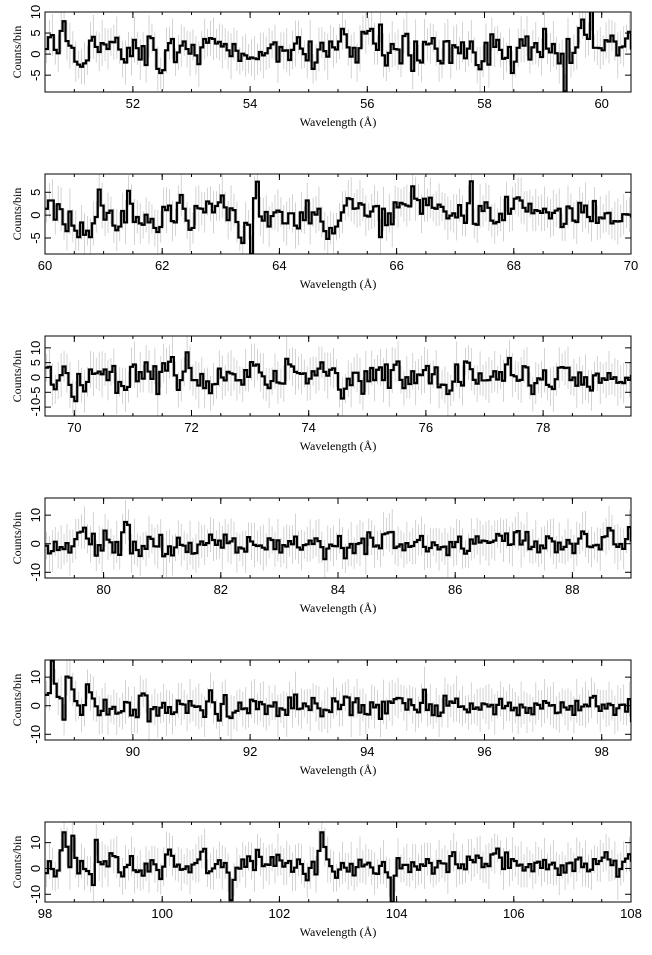 The height and width of the screenshot is (955, 652). Describe the element at coordinates (162, 913) in the screenshot. I see `x-tick-label: 100` at that location.